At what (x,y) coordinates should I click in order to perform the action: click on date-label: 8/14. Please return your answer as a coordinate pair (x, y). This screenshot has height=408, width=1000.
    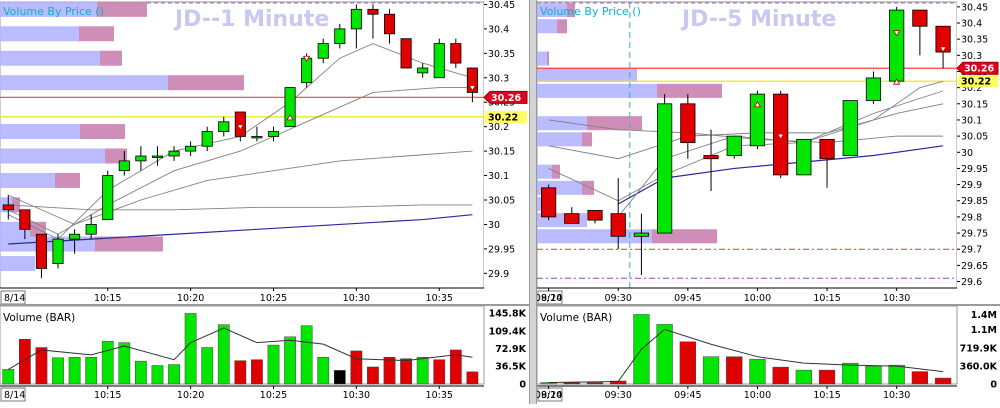
    Looking at the image, I should click on (14, 298).